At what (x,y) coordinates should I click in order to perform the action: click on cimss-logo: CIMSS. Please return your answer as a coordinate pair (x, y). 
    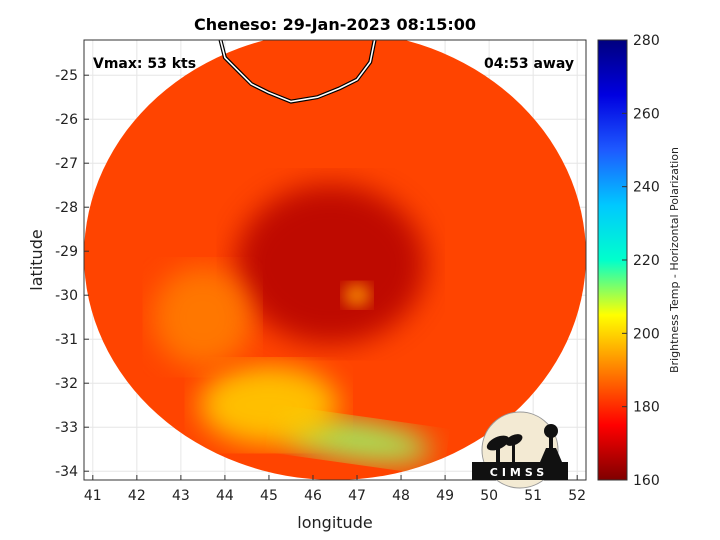
    Looking at the image, I should click on (520, 450).